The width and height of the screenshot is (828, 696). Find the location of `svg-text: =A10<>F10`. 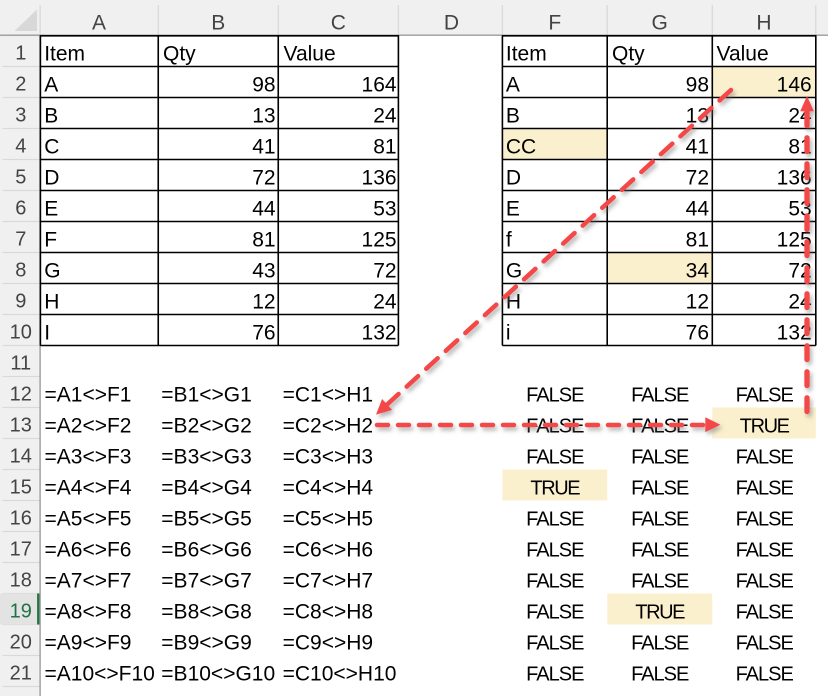

svg-text: =A10<>F10 is located at coordinates (100, 674).